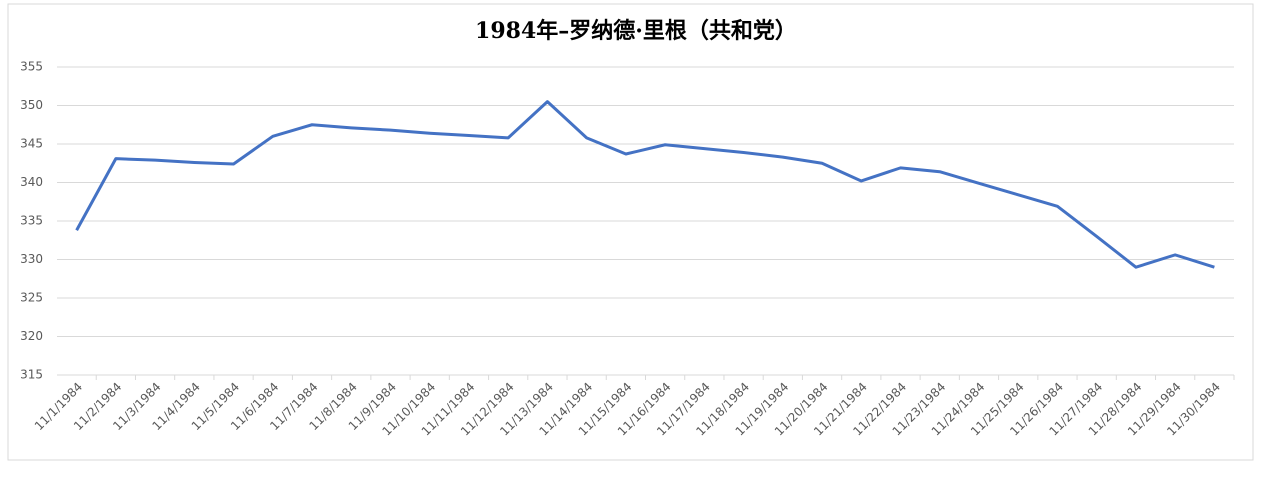 The height and width of the screenshot is (481, 1269). Describe the element at coordinates (31, 336) in the screenshot. I see `y-tick-label: 320` at that location.